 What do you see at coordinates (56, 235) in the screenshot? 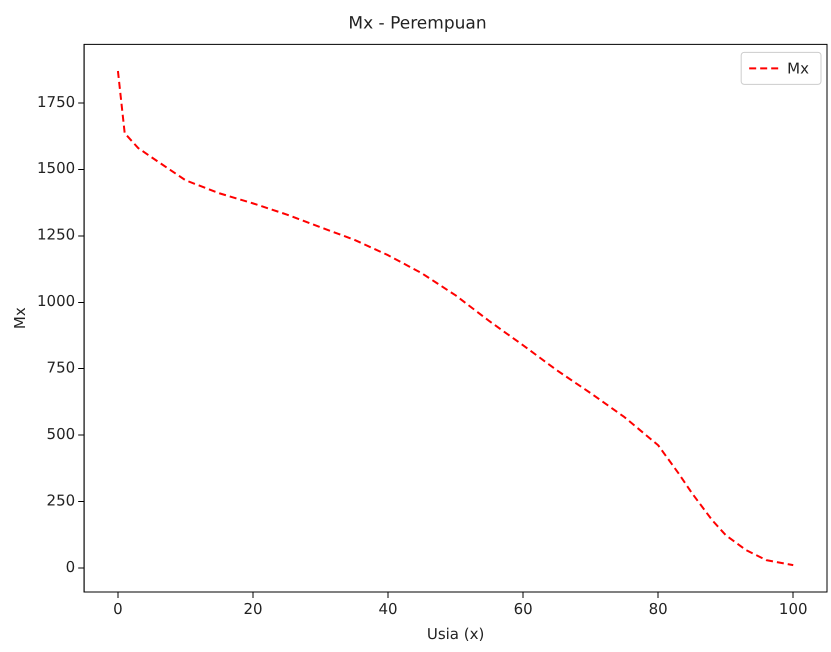
I see `y-tick-label: 1250` at bounding box center [56, 235].